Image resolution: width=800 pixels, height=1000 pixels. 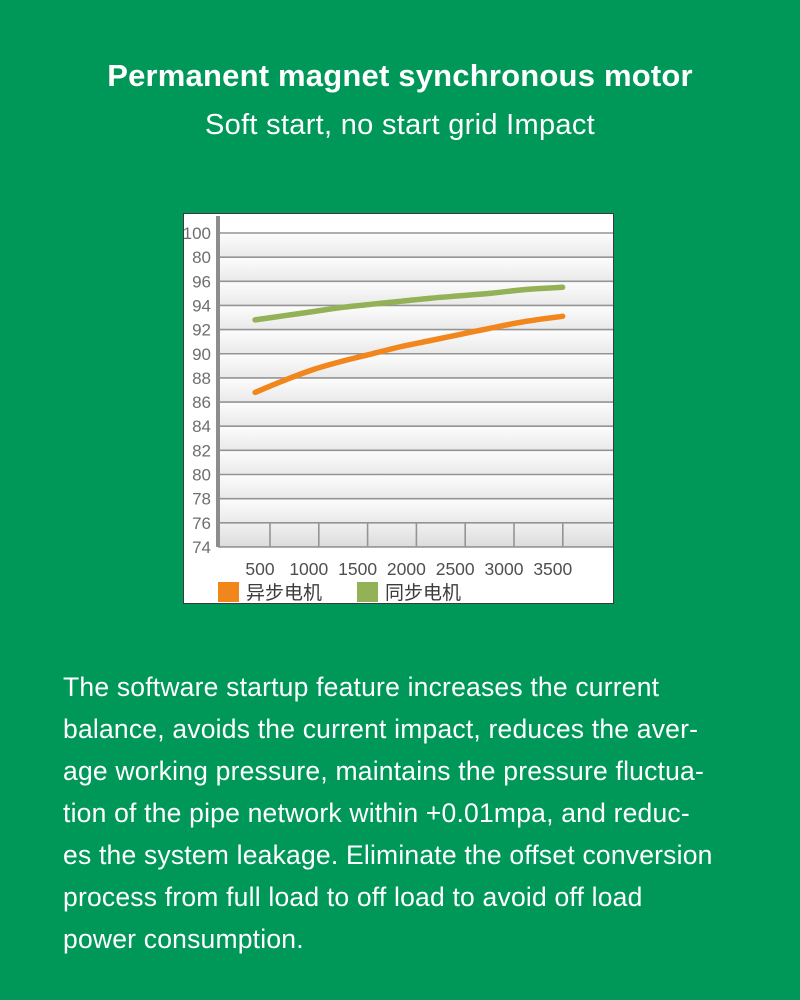 What do you see at coordinates (400, 75) in the screenshot?
I see `page-title: Permanent magnet synchronous motor` at bounding box center [400, 75].